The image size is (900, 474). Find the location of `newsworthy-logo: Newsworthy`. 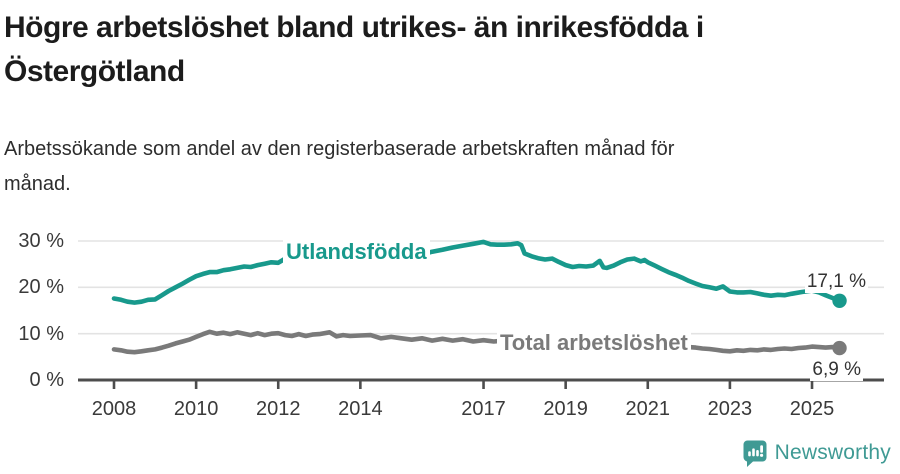

newsworthy-logo: Newsworthy is located at coordinates (816, 453).